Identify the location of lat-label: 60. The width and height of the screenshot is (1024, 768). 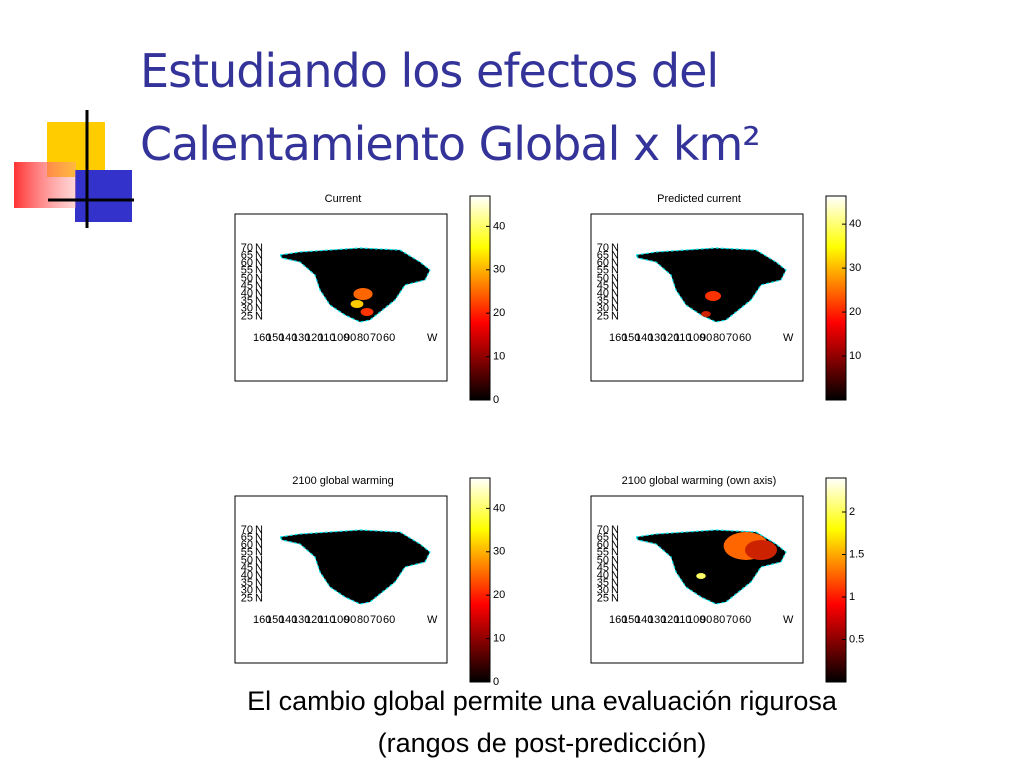
(247, 545).